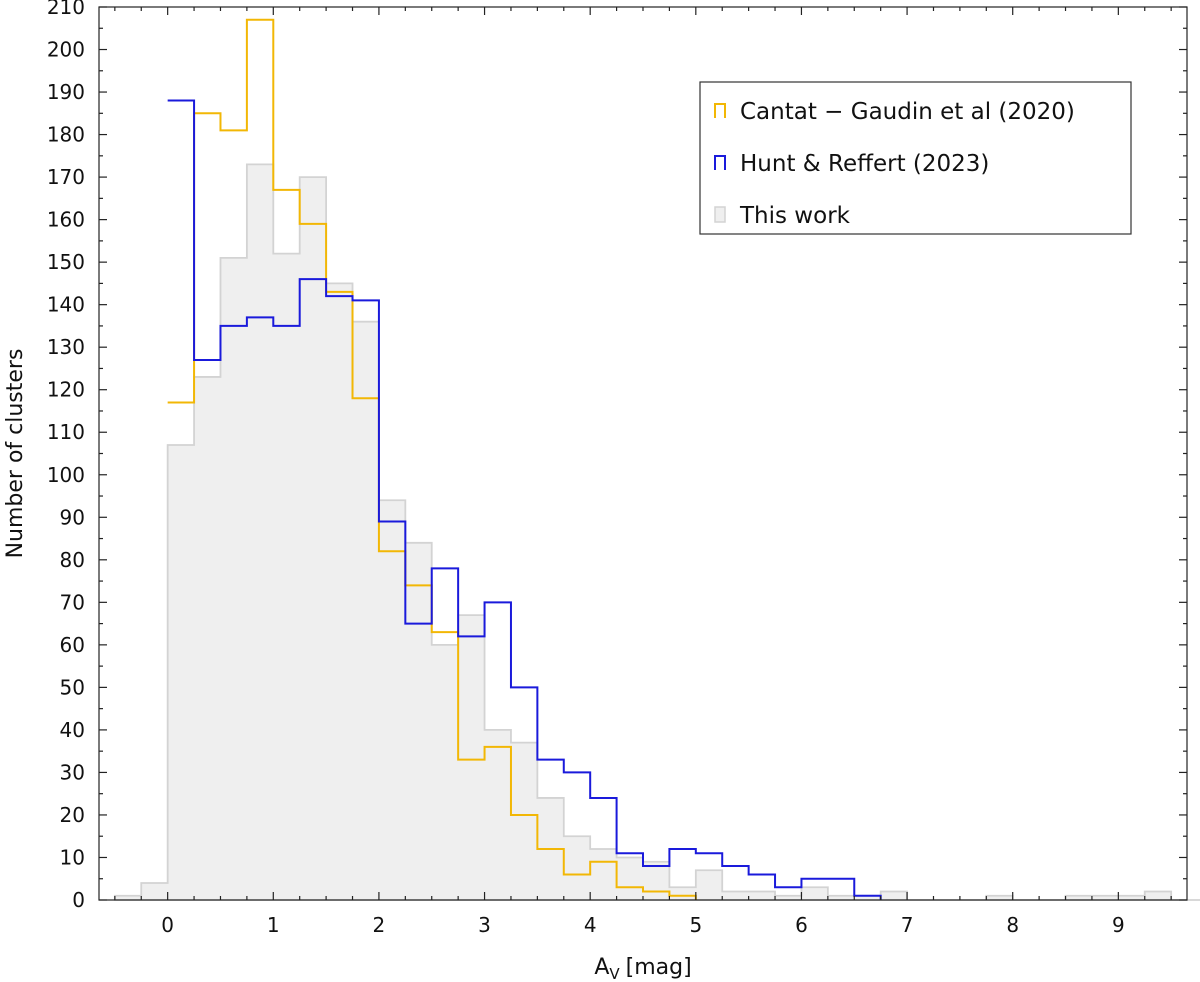 The height and width of the screenshot is (982, 1200). I want to click on y-tick-label: 130, so click(66, 347).